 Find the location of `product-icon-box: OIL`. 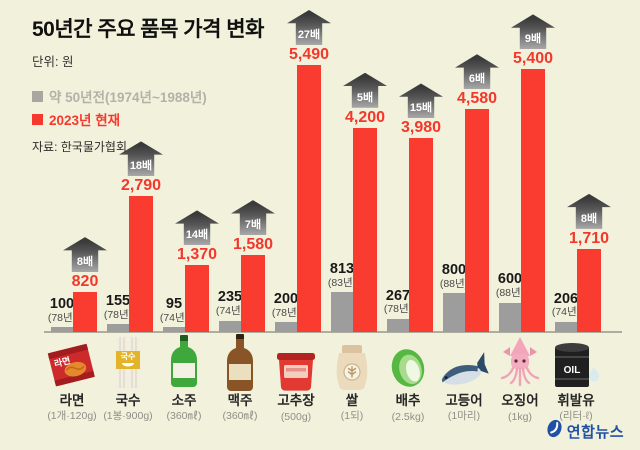

product-icon-box: OIL is located at coordinates (576, 362).